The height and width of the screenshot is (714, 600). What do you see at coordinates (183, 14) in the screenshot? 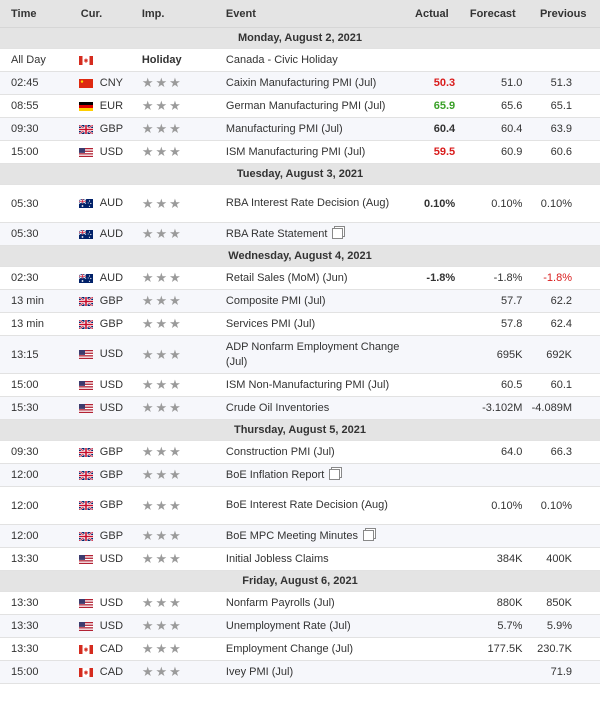
I see `header-importance: Imp.` at bounding box center [183, 14].